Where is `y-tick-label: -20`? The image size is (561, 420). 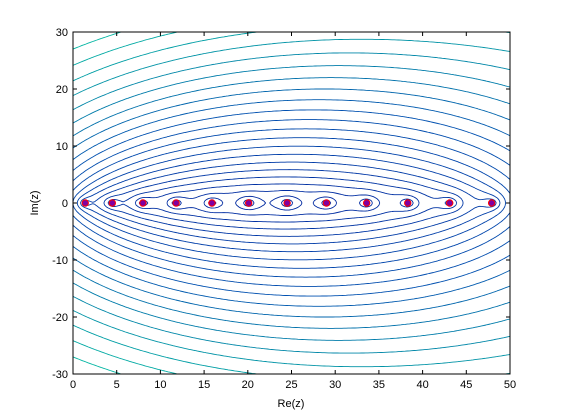
y-tick-label: -20 is located at coordinates (60, 318).